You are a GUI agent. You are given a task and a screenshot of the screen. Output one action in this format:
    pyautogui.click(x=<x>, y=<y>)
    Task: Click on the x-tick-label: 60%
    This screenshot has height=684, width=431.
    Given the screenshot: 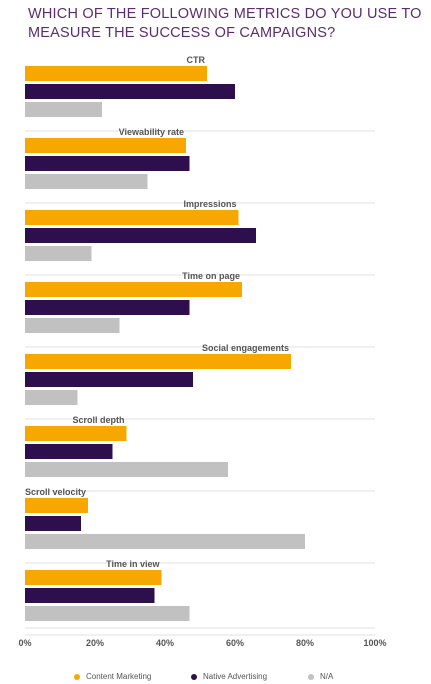 What is the action you would take?
    pyautogui.click(x=235, y=643)
    